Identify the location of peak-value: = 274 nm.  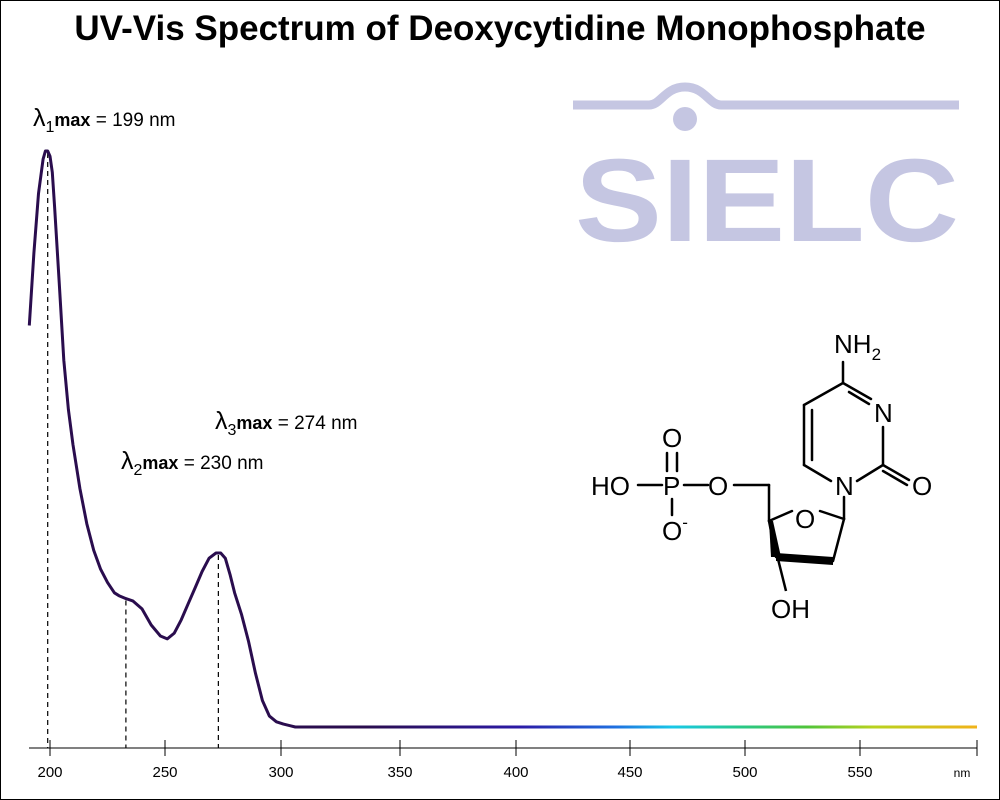
(315, 423).